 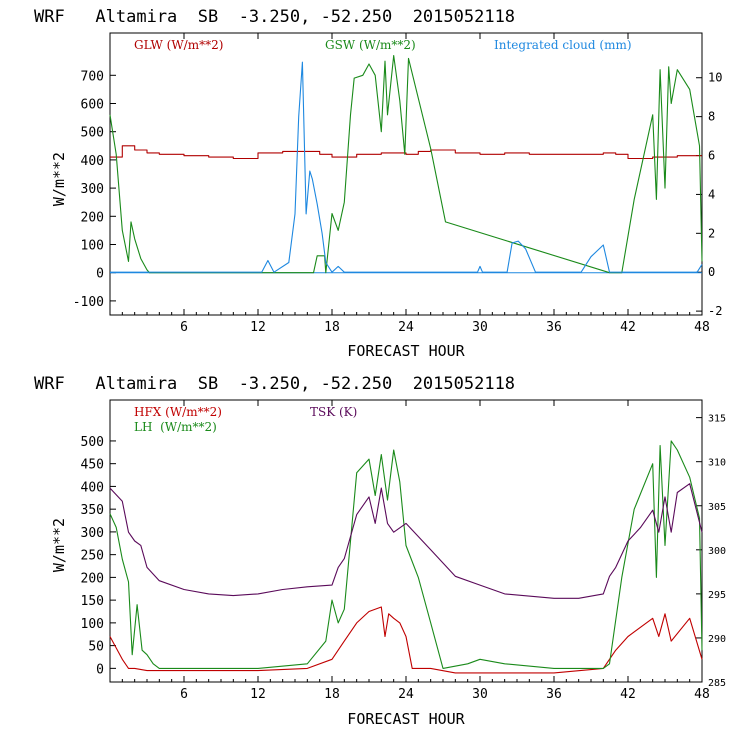 What do you see at coordinates (717, 463) in the screenshot?
I see `y2-tick-label: 310` at bounding box center [717, 463].